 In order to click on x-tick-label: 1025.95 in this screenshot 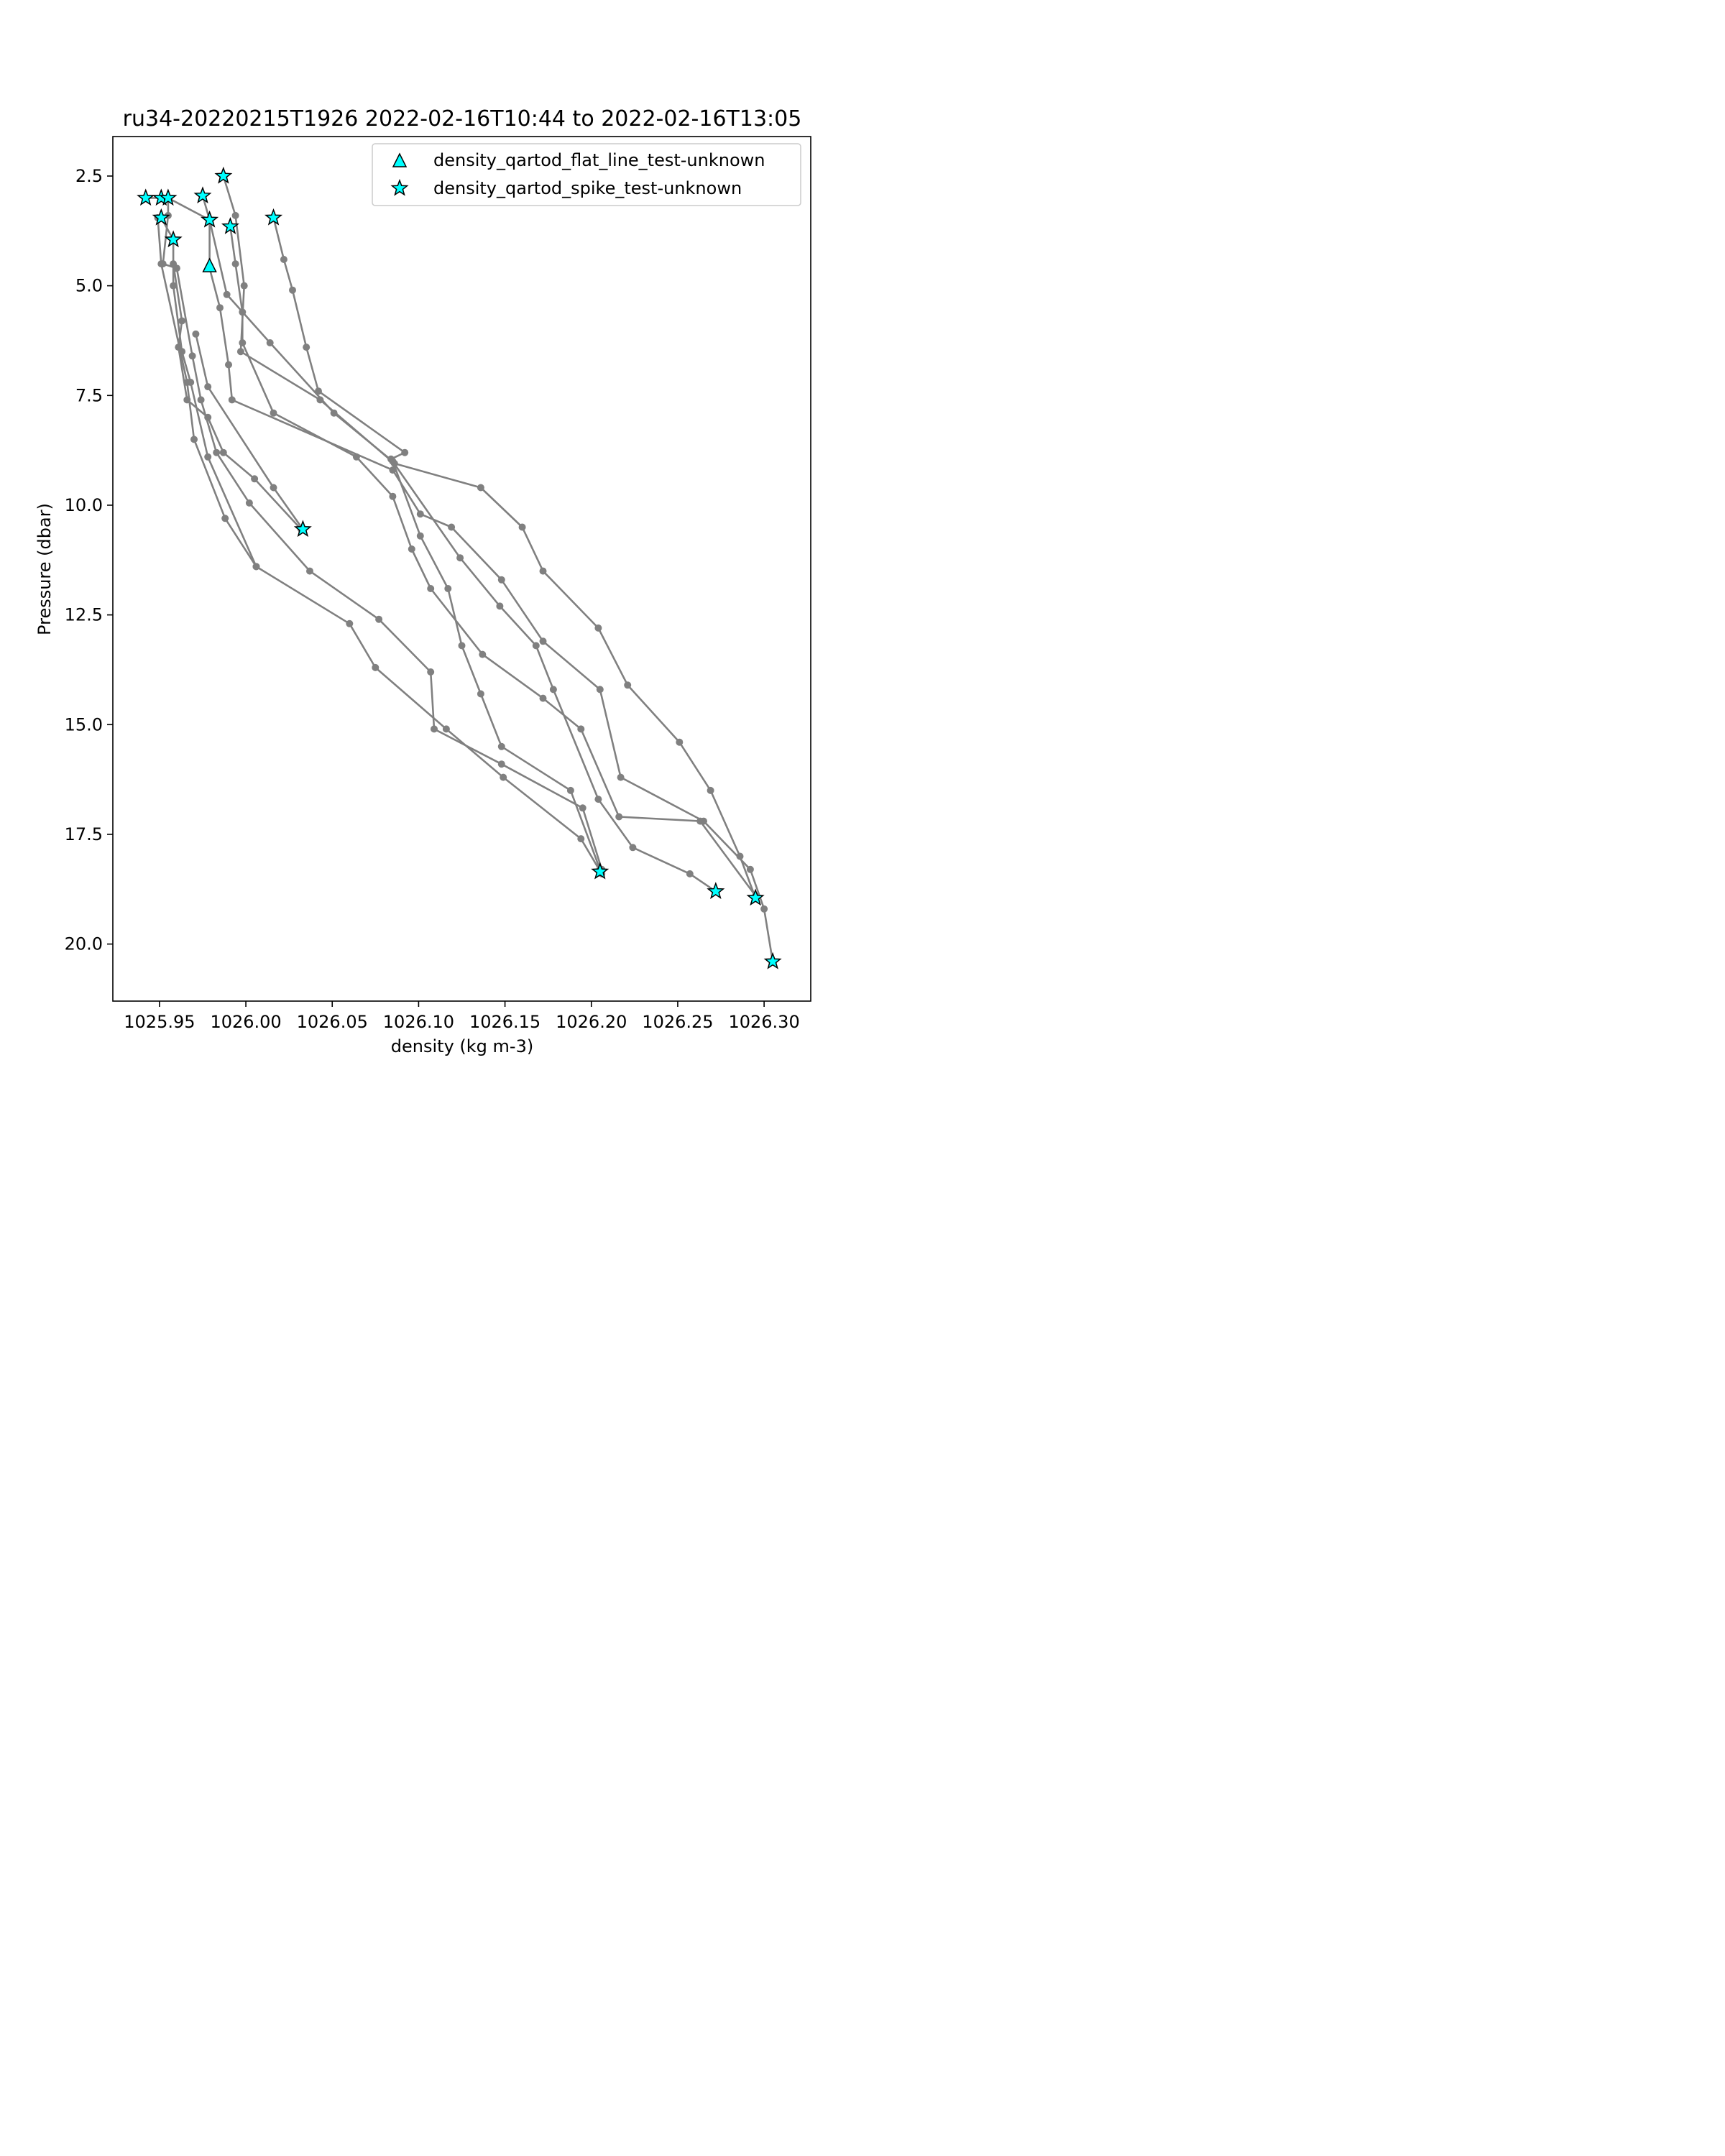, I will do `click(159, 1022)`.